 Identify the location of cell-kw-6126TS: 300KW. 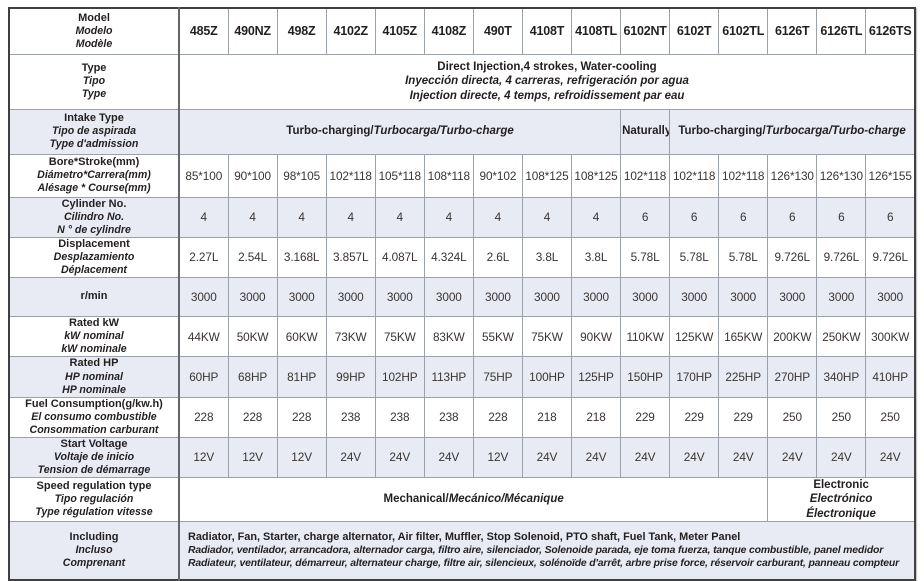
(890, 336).